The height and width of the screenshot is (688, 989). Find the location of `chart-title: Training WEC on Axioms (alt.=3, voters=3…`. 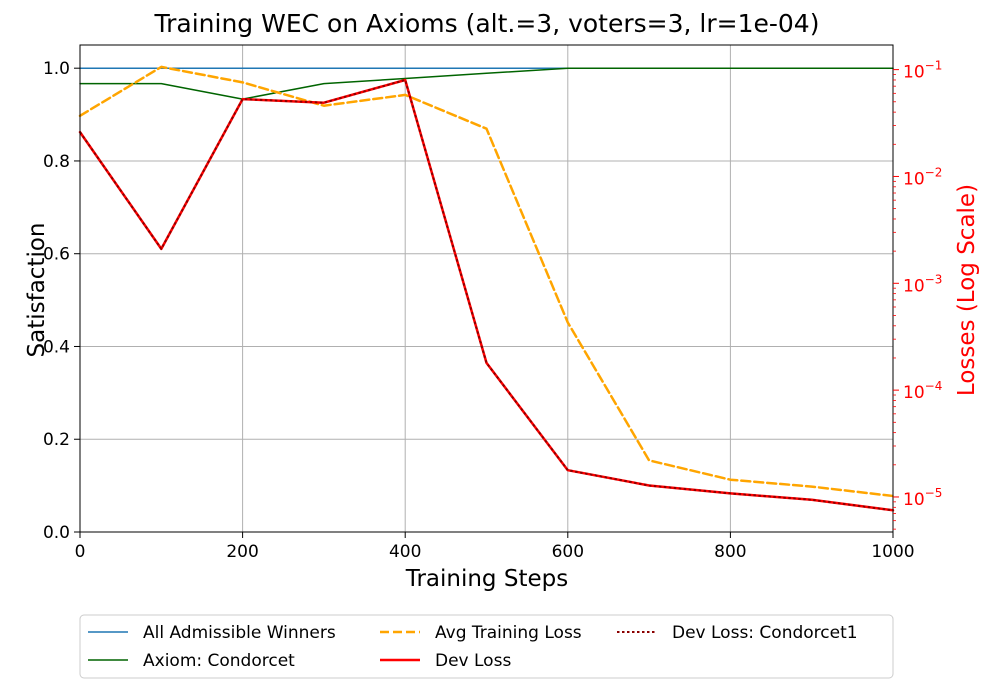

chart-title: Training WEC on Axioms (alt.=3, voters=3… is located at coordinates (487, 23).